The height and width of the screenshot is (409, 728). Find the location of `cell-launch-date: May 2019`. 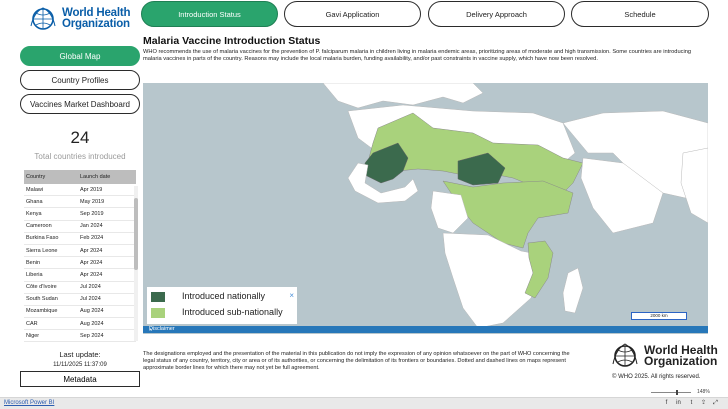

cell-launch-date: May 2019 is located at coordinates (92, 201).